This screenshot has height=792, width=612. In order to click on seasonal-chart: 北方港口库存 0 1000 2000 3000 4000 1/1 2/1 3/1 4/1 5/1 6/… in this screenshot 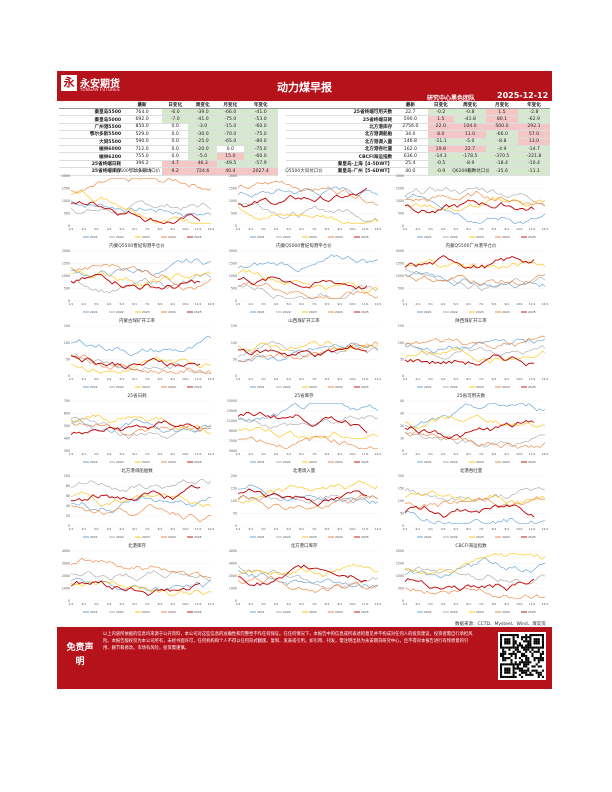, I will do `click(304, 583)`.